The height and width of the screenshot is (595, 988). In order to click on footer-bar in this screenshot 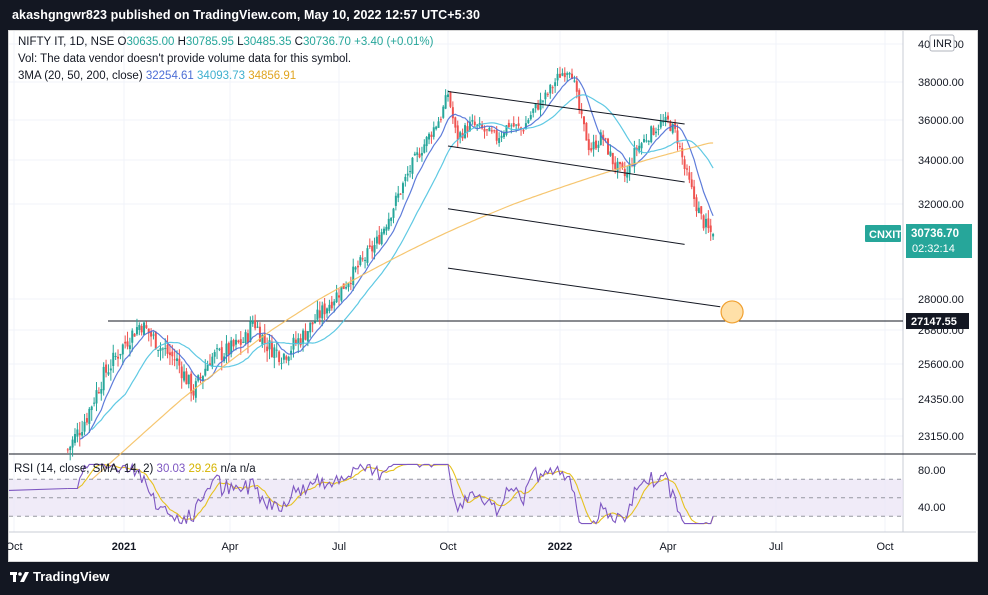, I will do `click(494, 578)`.